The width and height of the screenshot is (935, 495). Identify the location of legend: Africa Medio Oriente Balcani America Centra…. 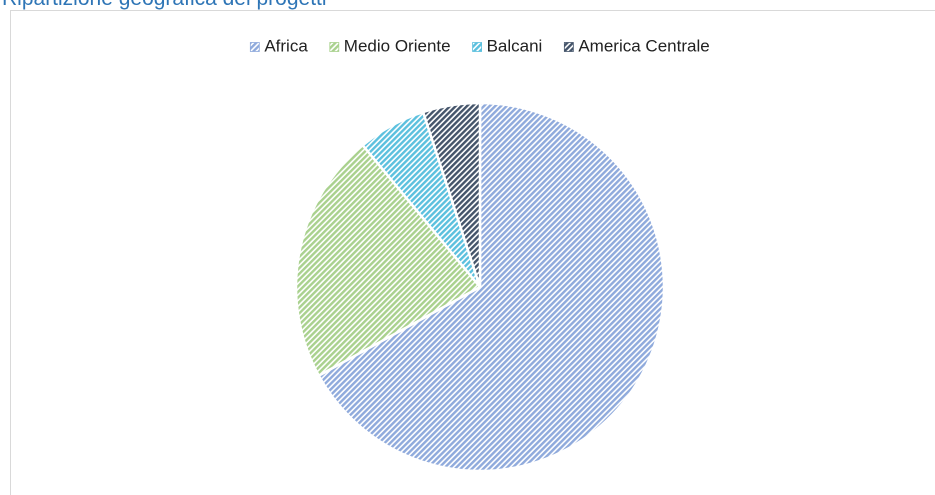
(479, 45).